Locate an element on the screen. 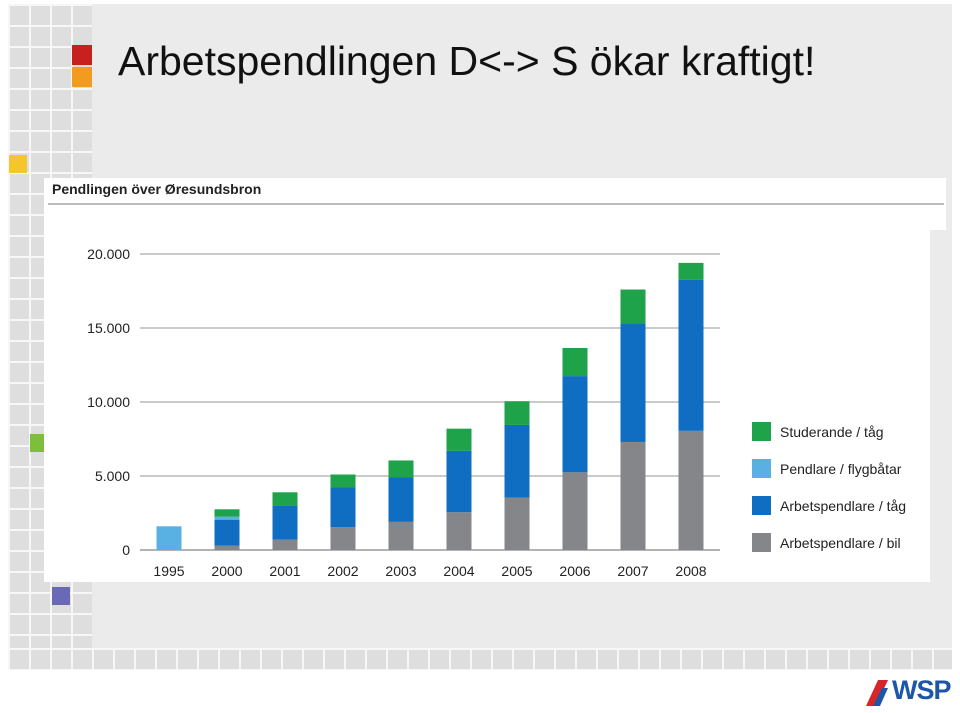 The image size is (960, 713). y-tick-label: 5.000 is located at coordinates (112, 476).